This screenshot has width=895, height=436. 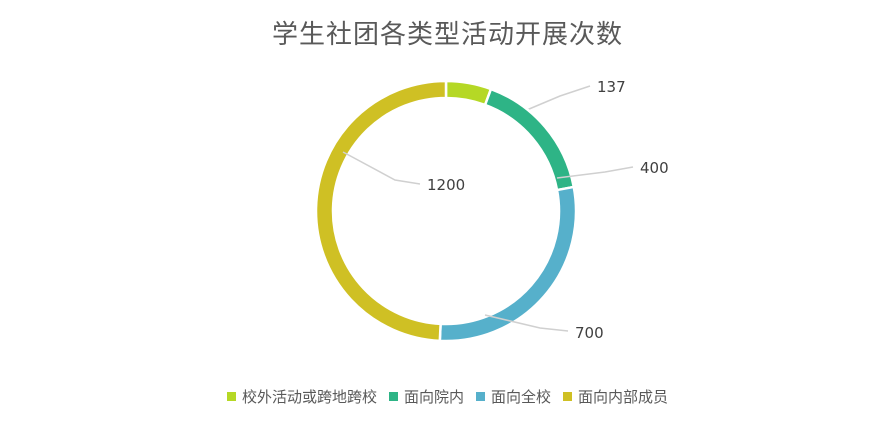 I want to click on legend-item-4: 面向内部成员, so click(x=615, y=396).